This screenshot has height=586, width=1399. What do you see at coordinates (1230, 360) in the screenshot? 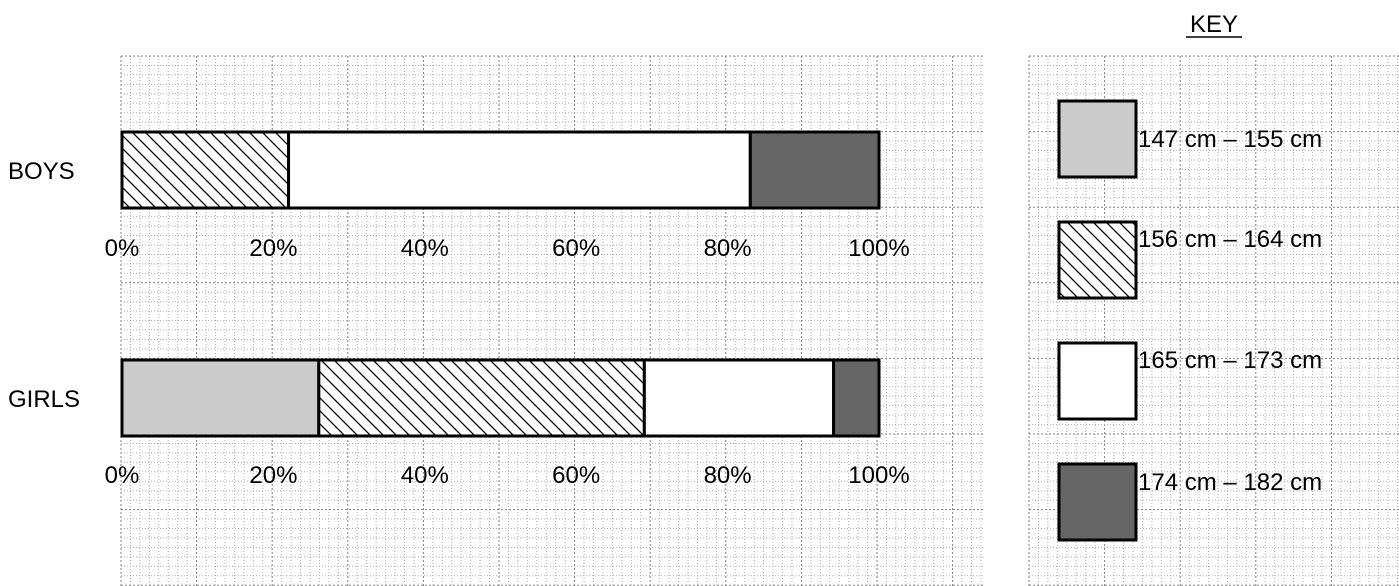
I see `legend-label-3: 165 cm – 173 cm` at bounding box center [1230, 360].